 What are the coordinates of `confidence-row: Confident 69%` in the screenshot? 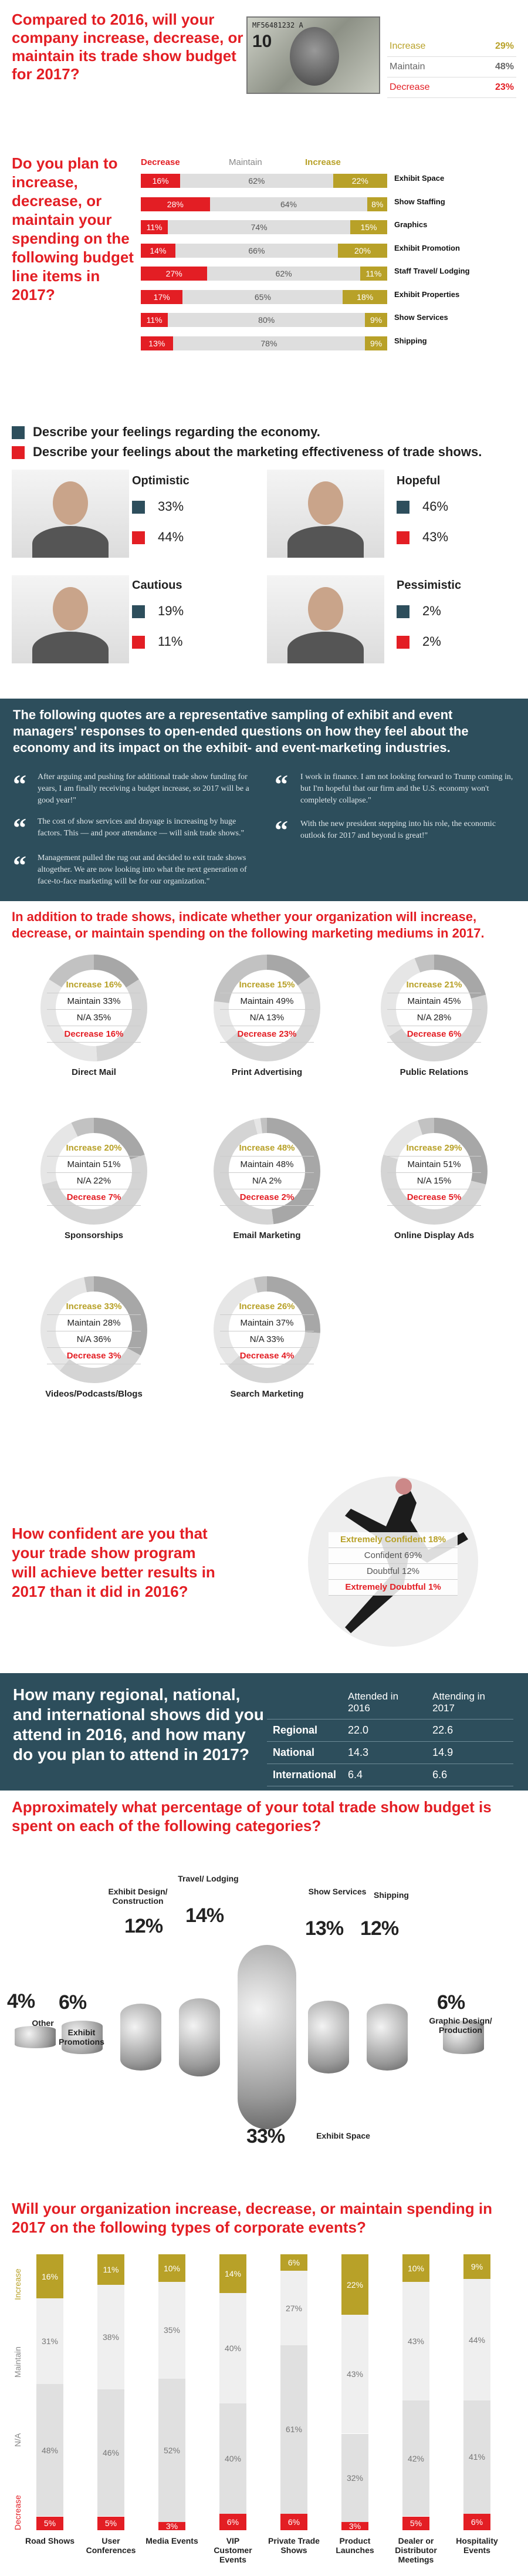 It's located at (393, 1556).